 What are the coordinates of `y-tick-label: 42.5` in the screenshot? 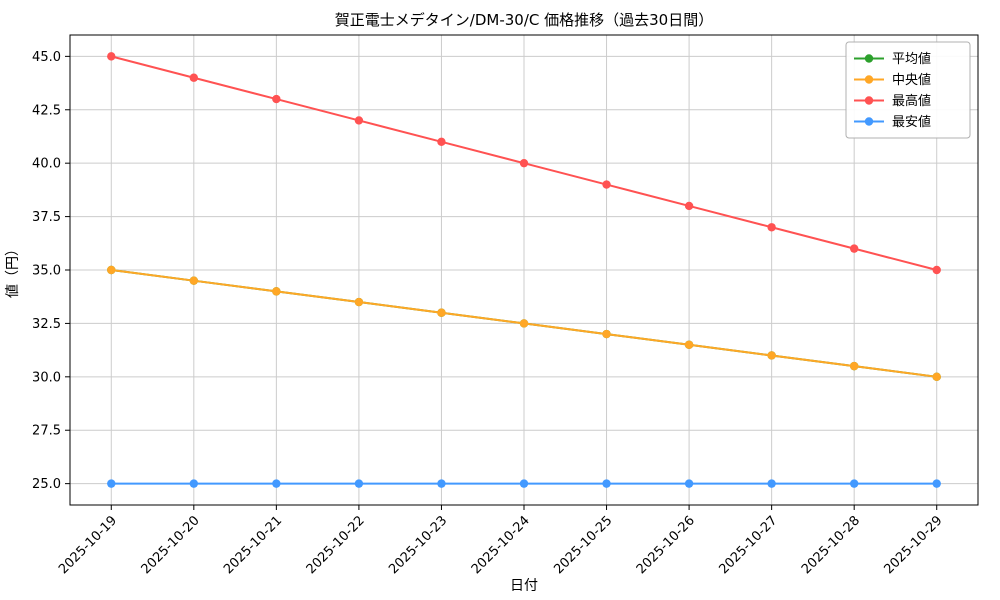 It's located at (46, 110).